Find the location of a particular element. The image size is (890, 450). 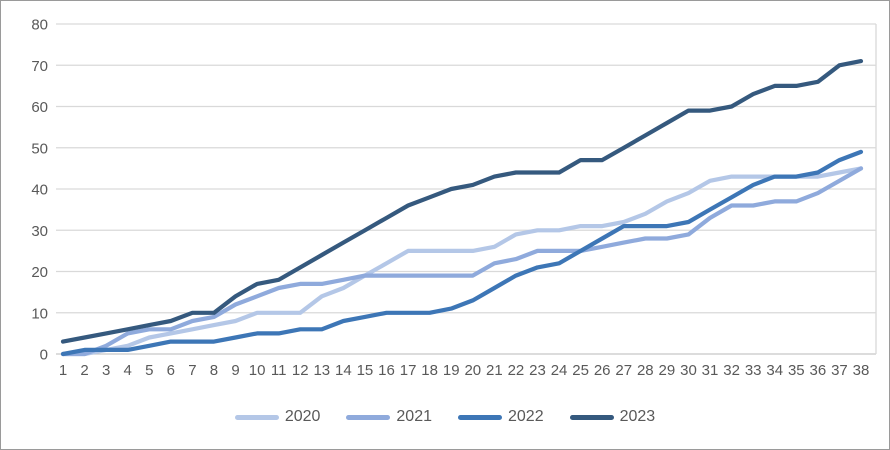

legend-item-2021: 2021 is located at coordinates (389, 417).